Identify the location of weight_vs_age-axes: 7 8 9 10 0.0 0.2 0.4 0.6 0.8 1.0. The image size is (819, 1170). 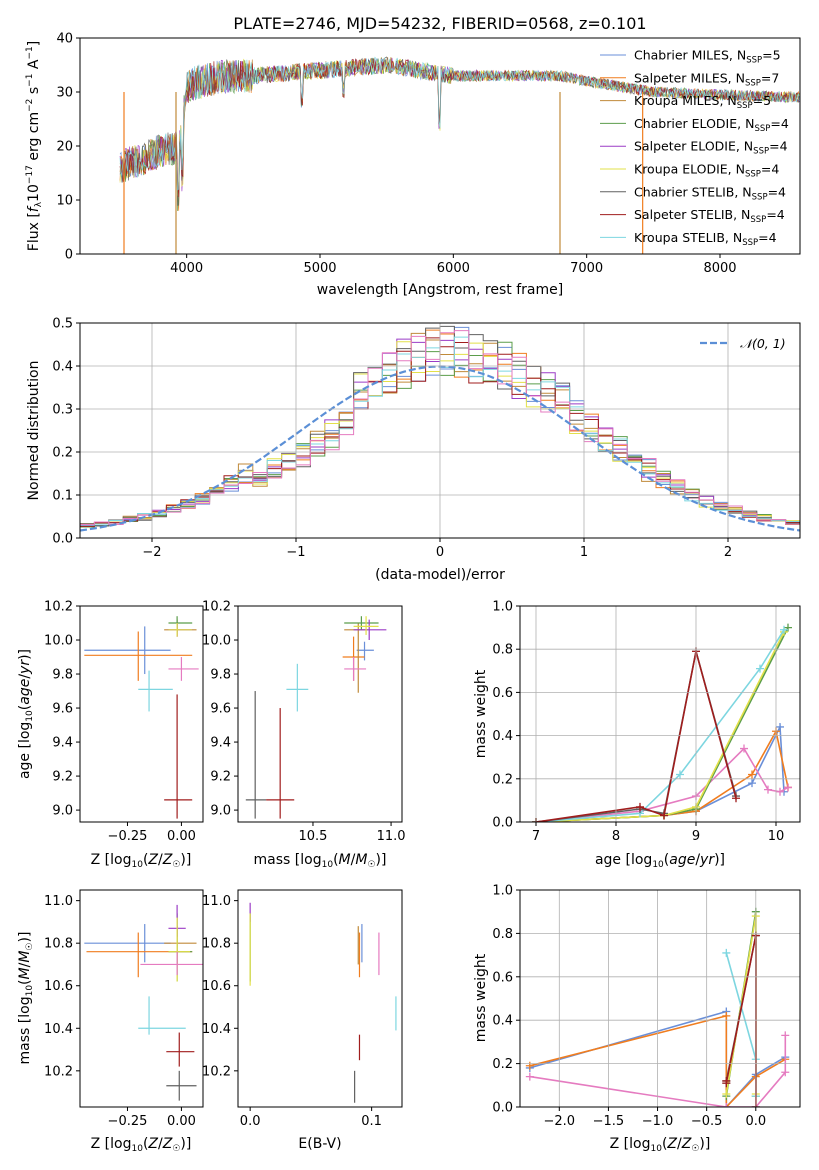
(646, 722).